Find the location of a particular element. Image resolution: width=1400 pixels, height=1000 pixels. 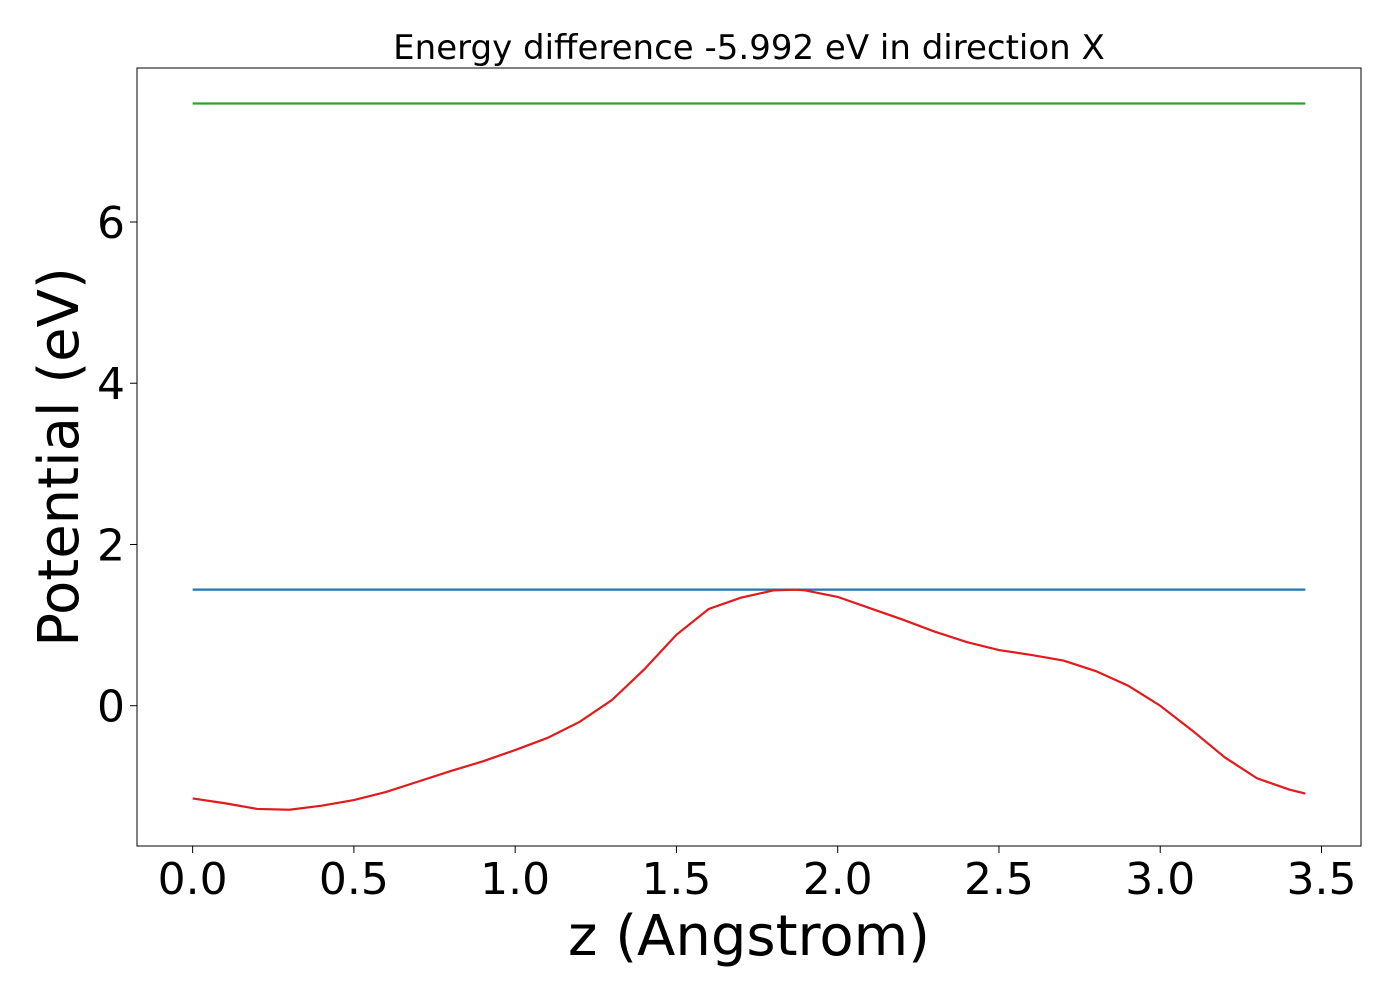

x-tick-label: 0.0 is located at coordinates (193, 879).